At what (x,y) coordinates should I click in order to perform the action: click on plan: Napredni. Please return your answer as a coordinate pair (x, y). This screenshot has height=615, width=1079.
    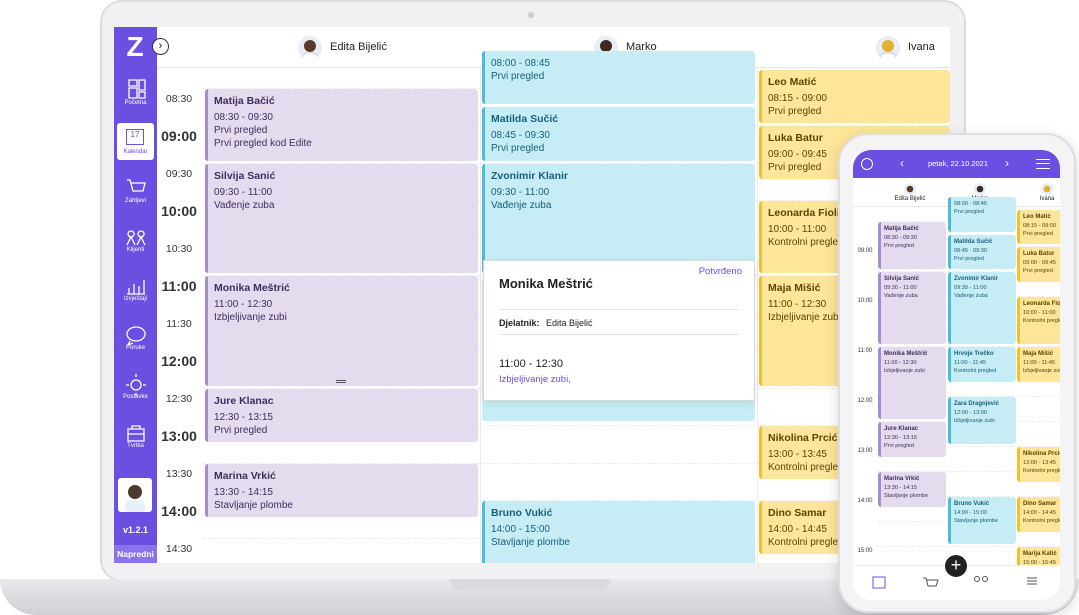
    Looking at the image, I should click on (135, 554).